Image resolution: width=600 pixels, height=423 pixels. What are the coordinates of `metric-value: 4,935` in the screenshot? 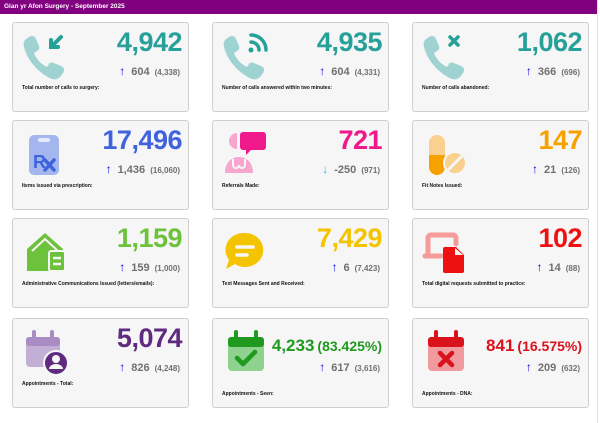 It's located at (349, 42).